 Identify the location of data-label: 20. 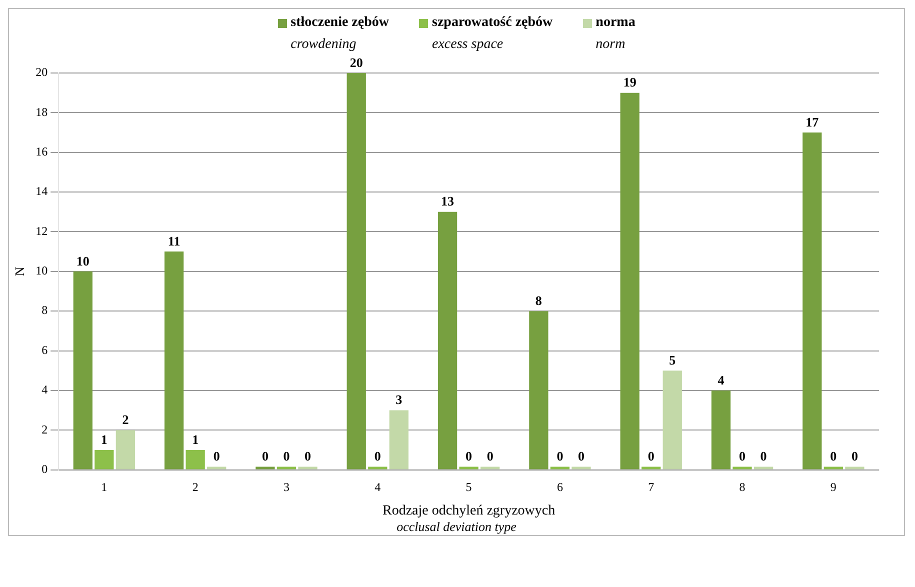
(356, 62).